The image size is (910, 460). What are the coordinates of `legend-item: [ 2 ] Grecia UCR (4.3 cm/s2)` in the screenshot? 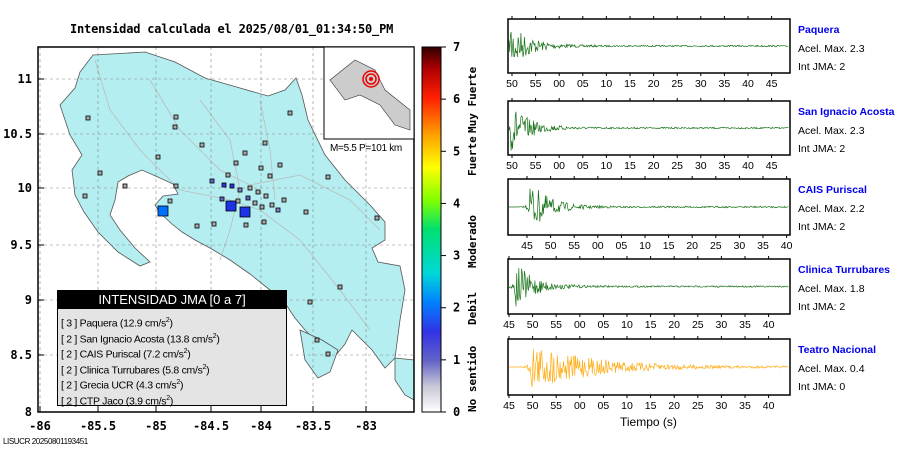 It's located at (173, 383).